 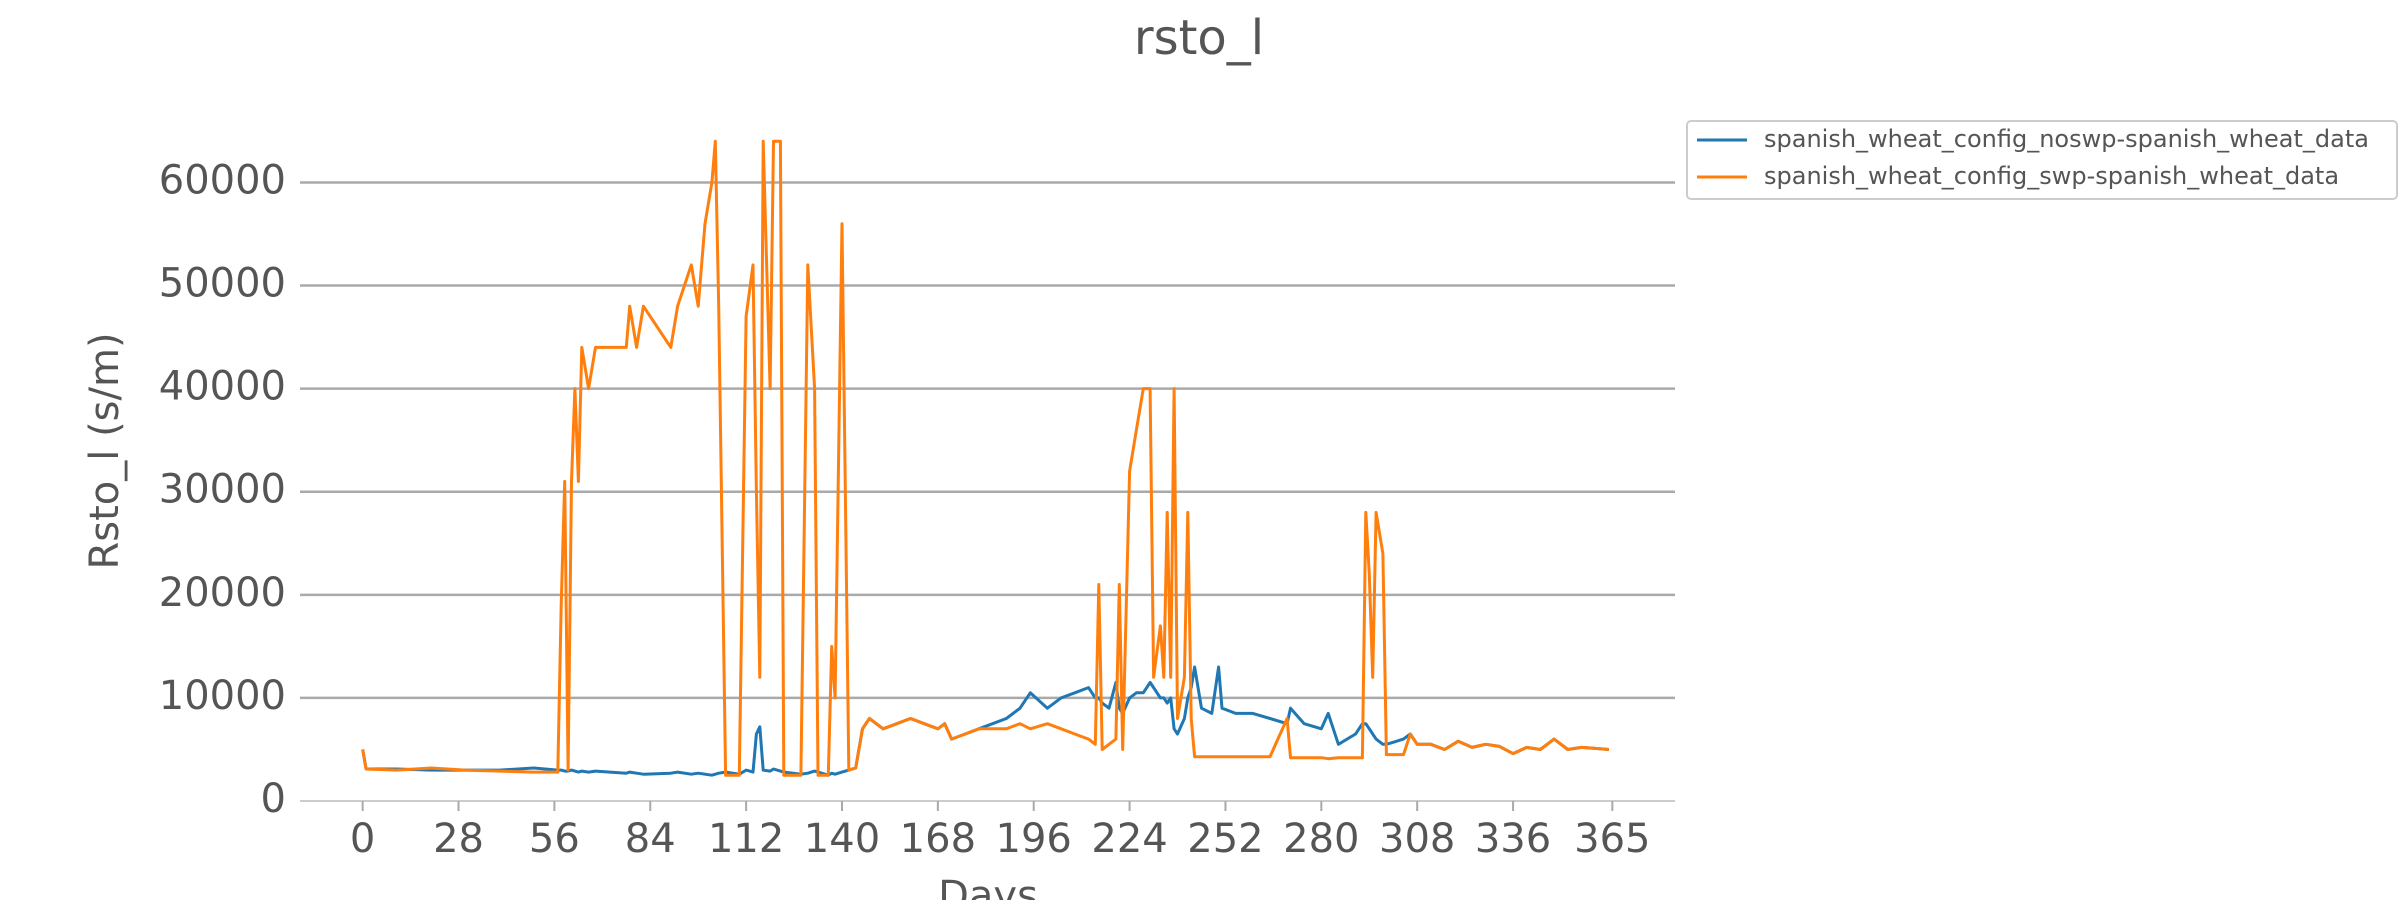 I want to click on x-tick-label: 365, so click(x=1612, y=839).